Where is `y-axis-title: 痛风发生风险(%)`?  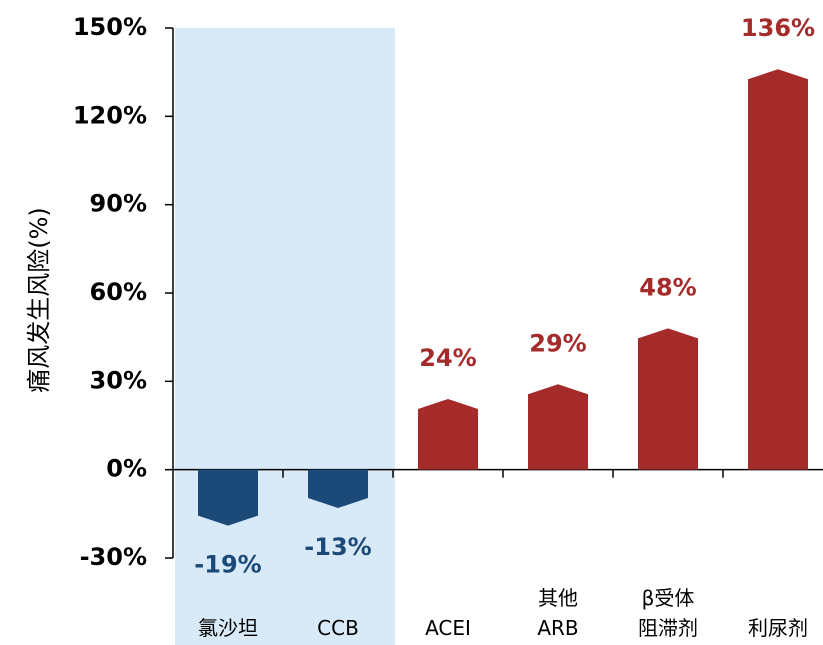 y-axis-title: 痛风发生风险(%) is located at coordinates (39, 300).